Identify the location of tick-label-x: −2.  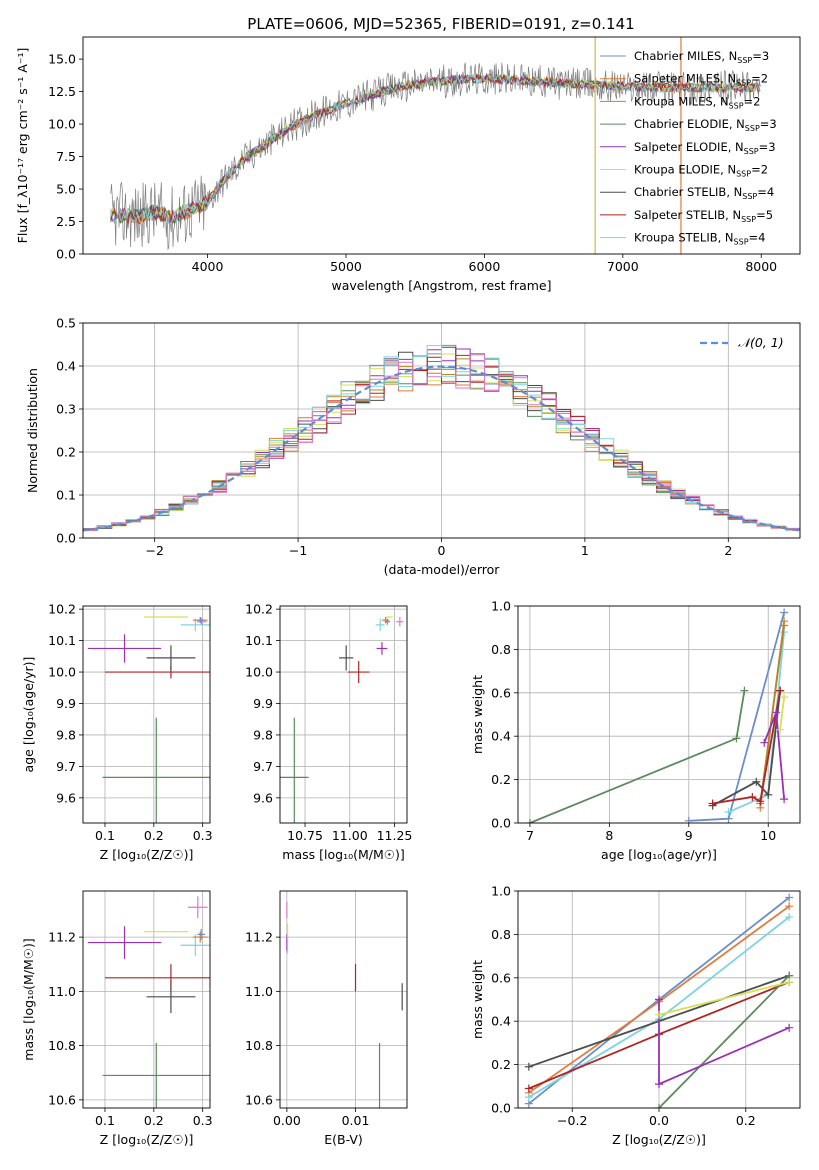
(154, 550).